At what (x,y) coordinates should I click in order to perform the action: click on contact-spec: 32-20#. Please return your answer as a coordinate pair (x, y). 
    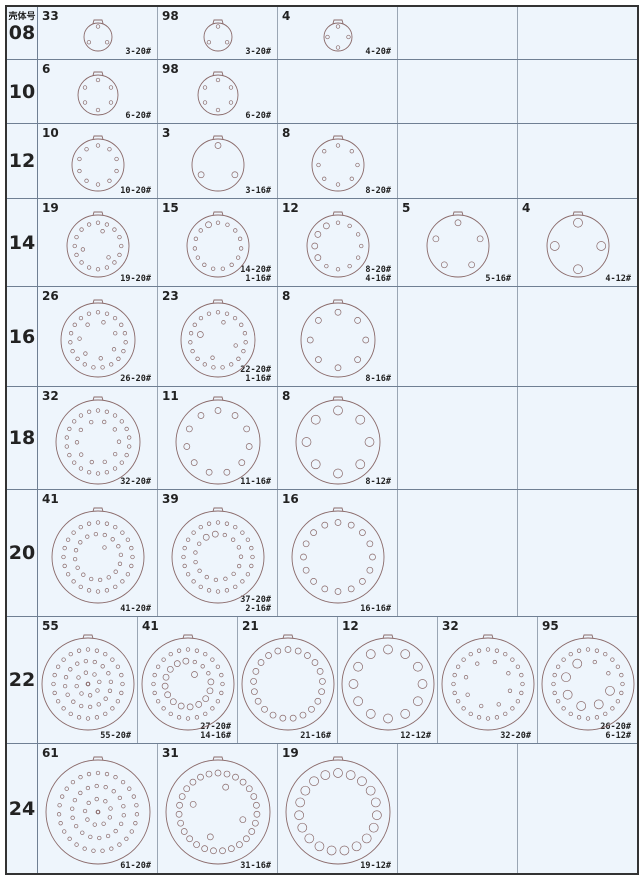
    Looking at the image, I should click on (135, 482).